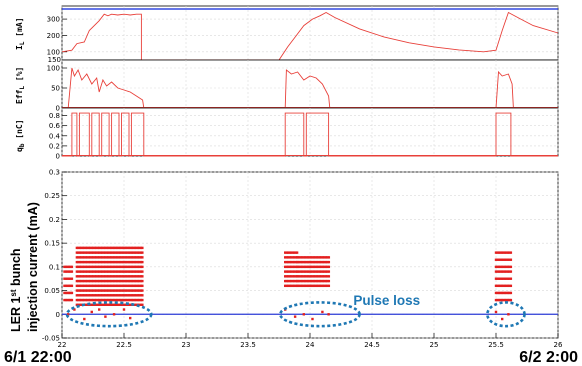 This screenshot has height=366, width=582. I want to click on pulse-loss-ellipses, so click(295, 314).